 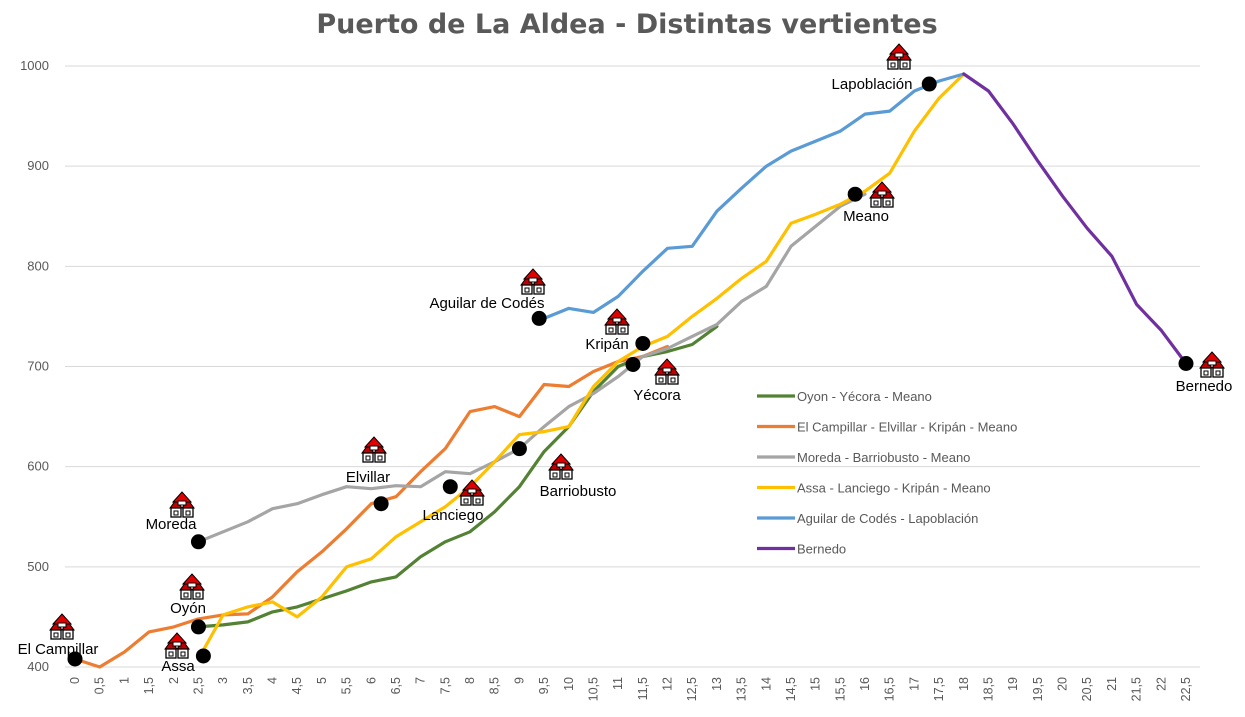 I want to click on y-tick-label: 800, so click(x=38, y=265).